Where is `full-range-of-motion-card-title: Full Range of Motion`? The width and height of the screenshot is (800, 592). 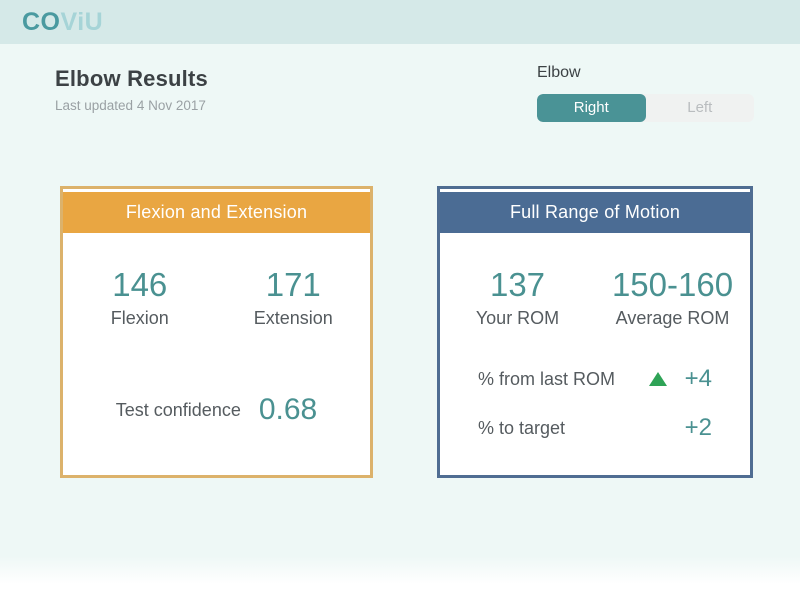 full-range-of-motion-card-title: Full Range of Motion is located at coordinates (595, 212).